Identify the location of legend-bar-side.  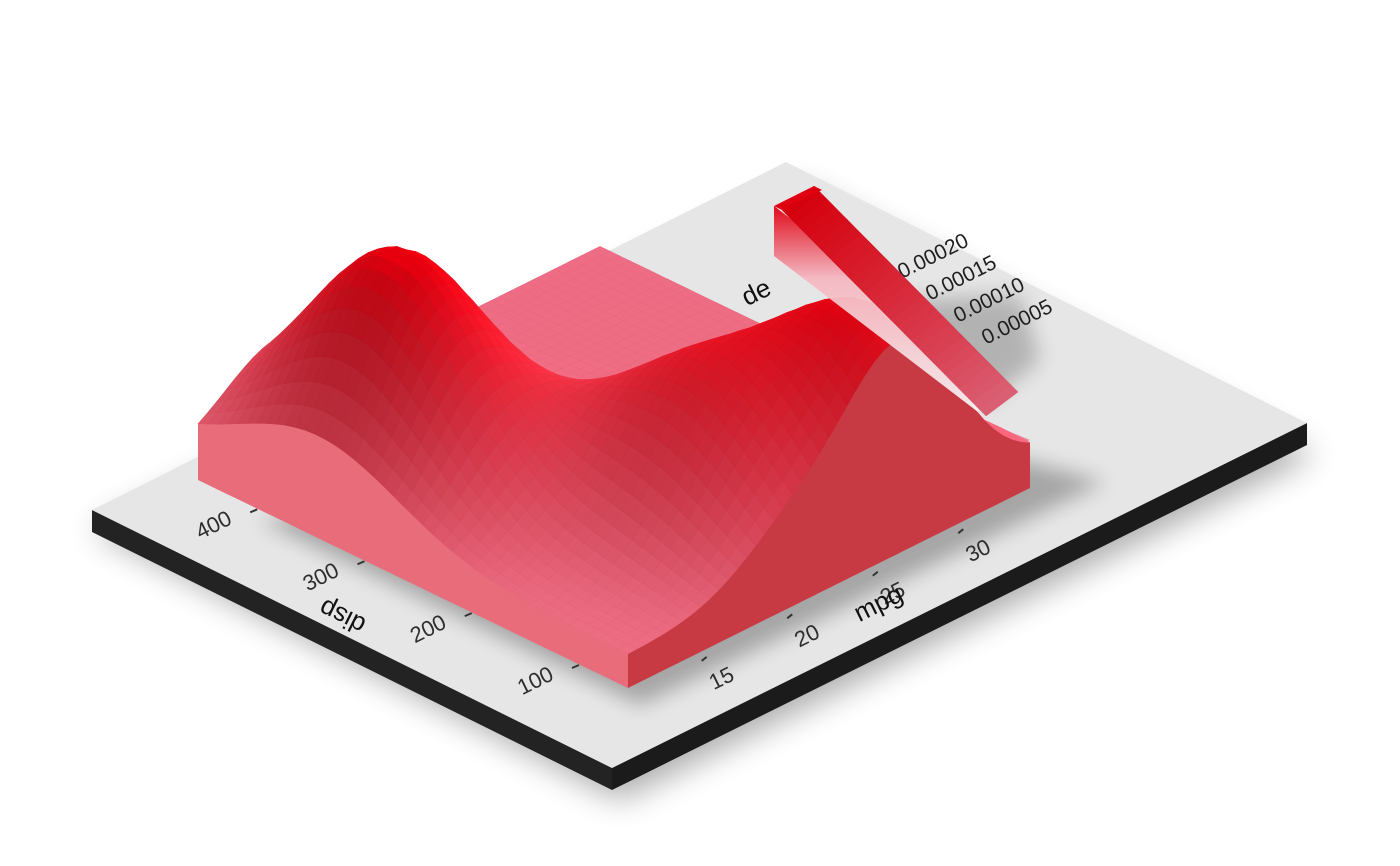
(896, 301).